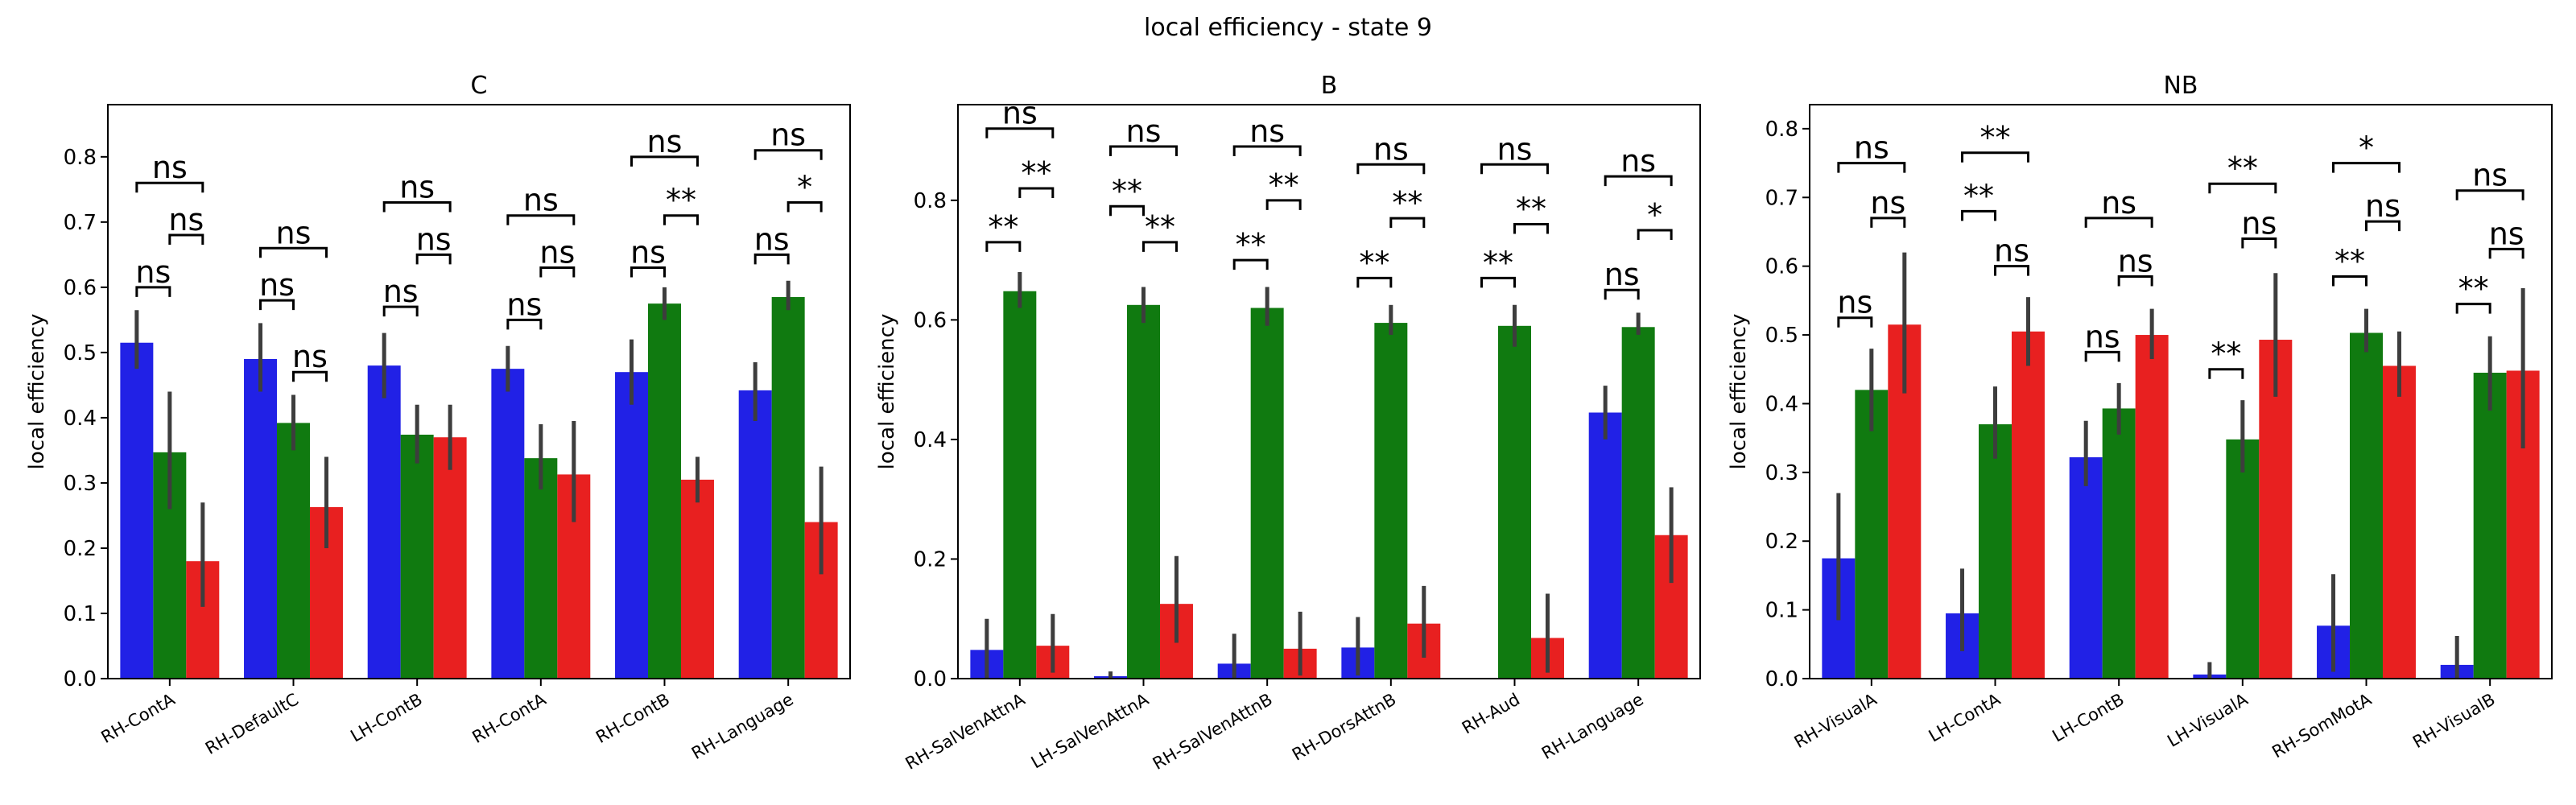  What do you see at coordinates (1329, 86) in the screenshot?
I see `panel-title: B` at bounding box center [1329, 86].